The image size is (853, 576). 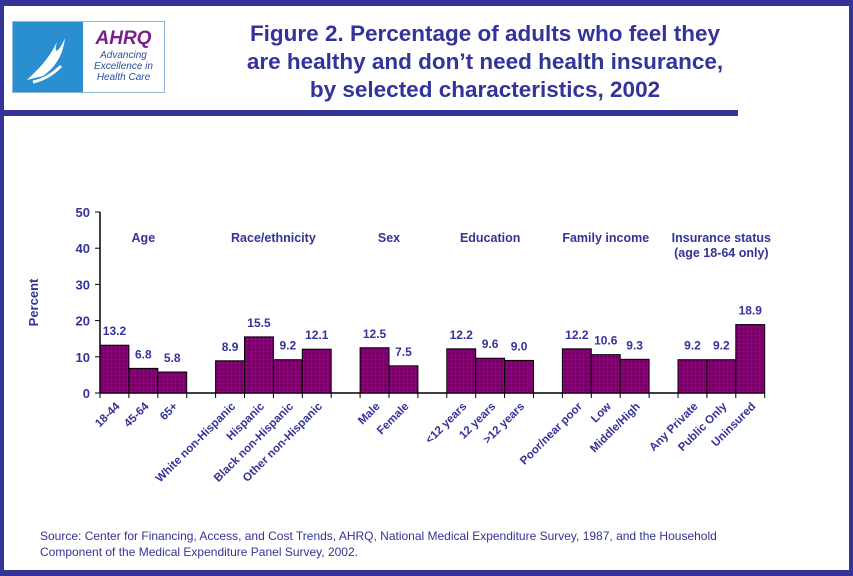 I want to click on y-tick-label: 40, so click(x=83, y=248).